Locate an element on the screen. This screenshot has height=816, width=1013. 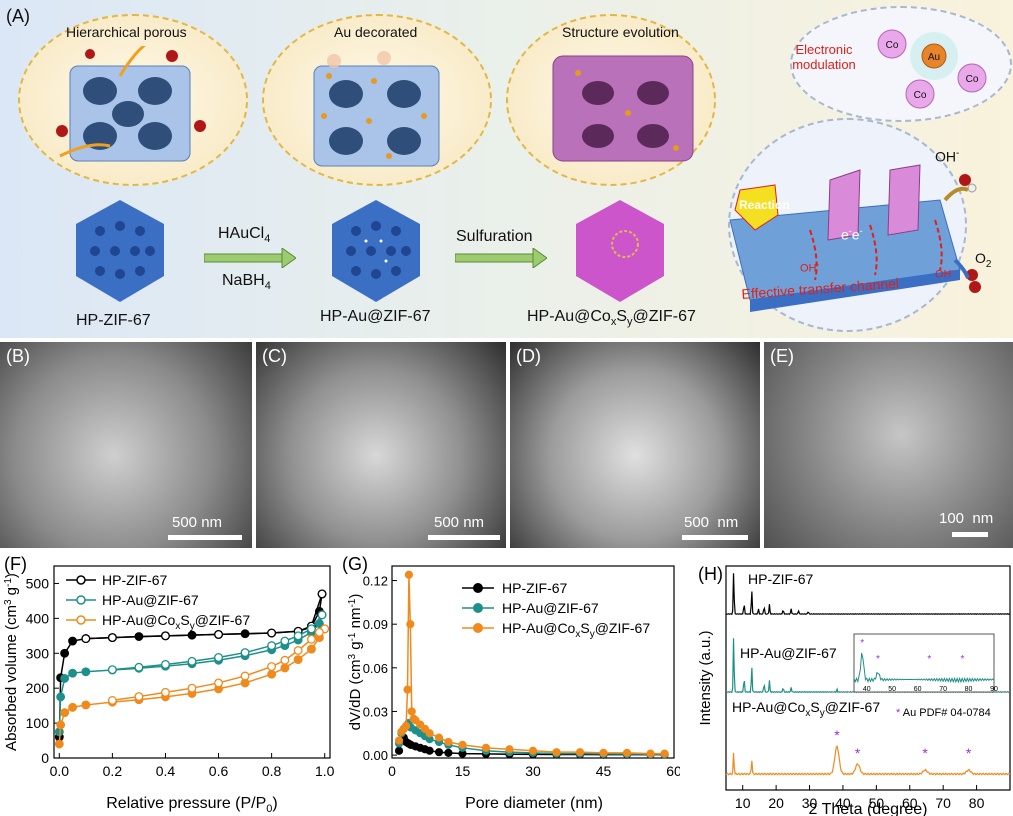
reaction-label: Reaction is located at coordinates (764, 205).